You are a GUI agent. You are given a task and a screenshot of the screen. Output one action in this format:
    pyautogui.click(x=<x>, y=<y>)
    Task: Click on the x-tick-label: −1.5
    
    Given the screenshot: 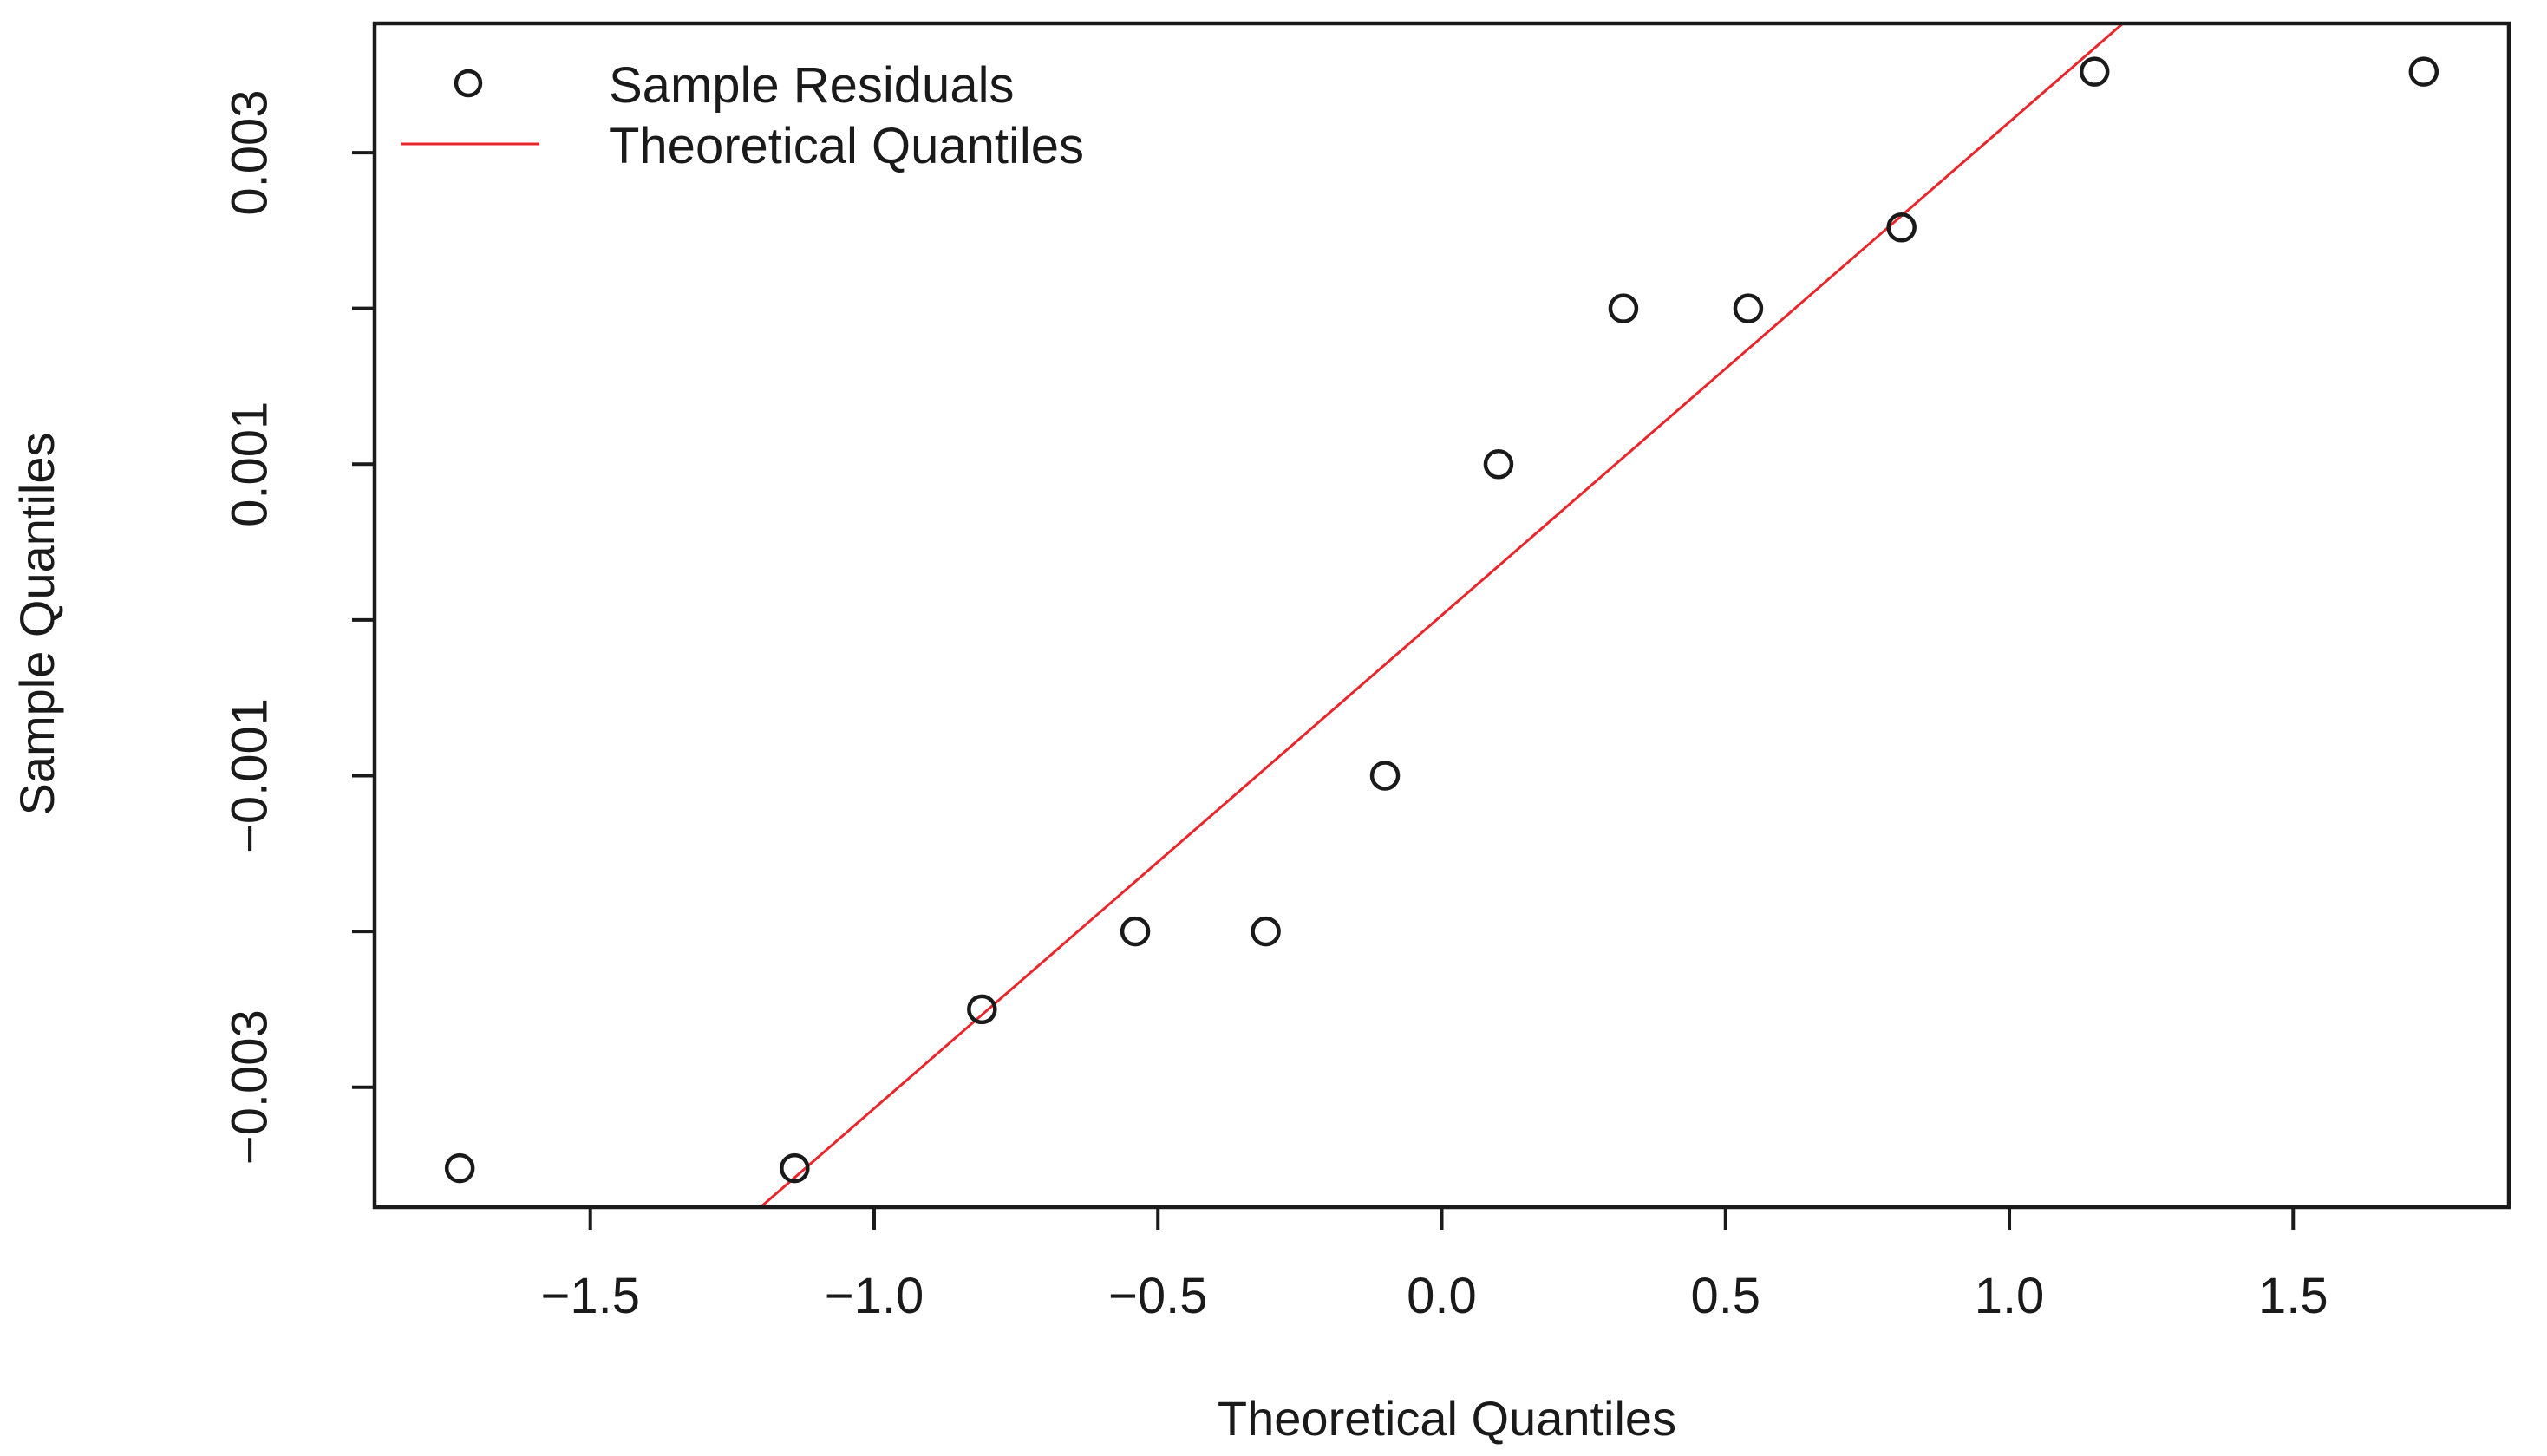 What is the action you would take?
    pyautogui.click(x=590, y=1296)
    